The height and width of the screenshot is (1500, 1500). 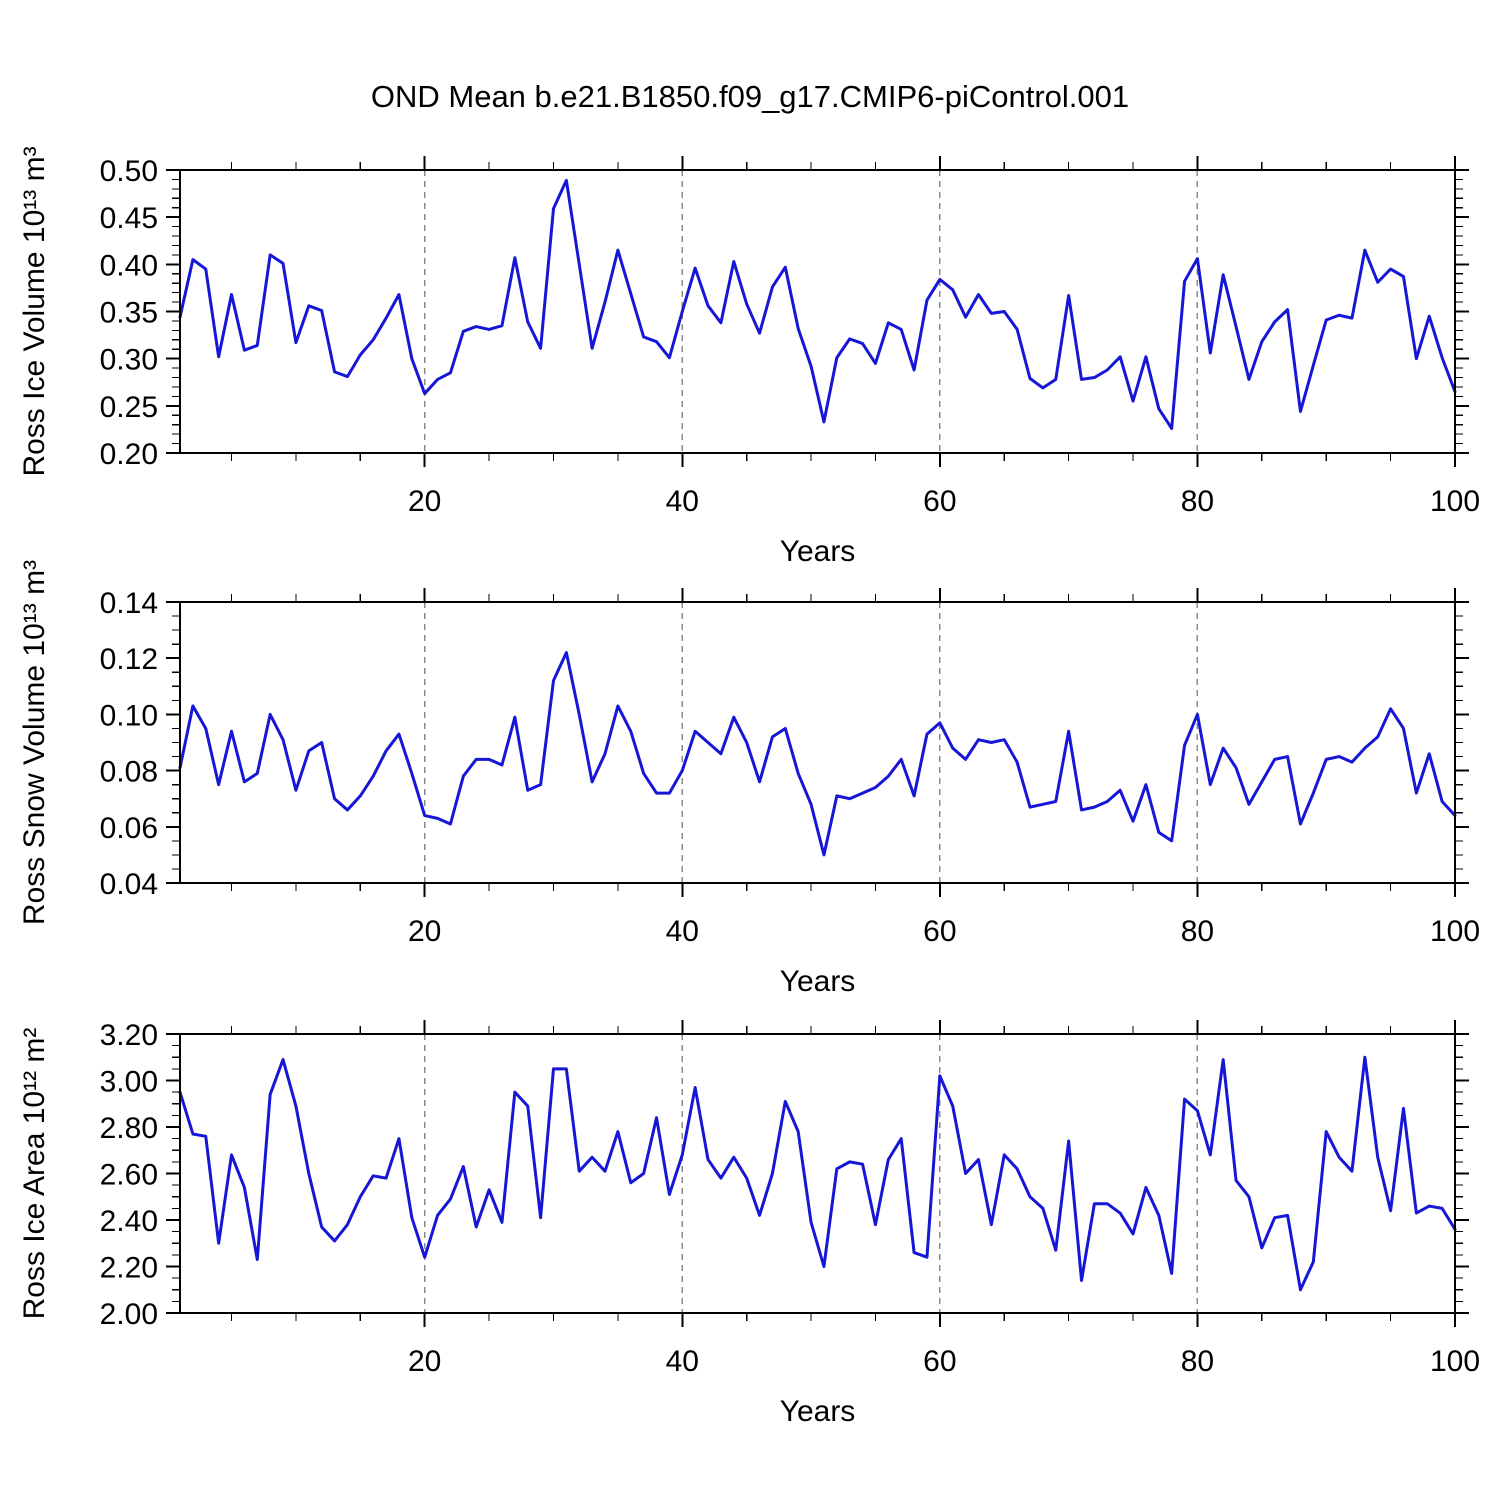 What do you see at coordinates (818, 981) in the screenshot?
I see `panel-2-xlabel: Years` at bounding box center [818, 981].